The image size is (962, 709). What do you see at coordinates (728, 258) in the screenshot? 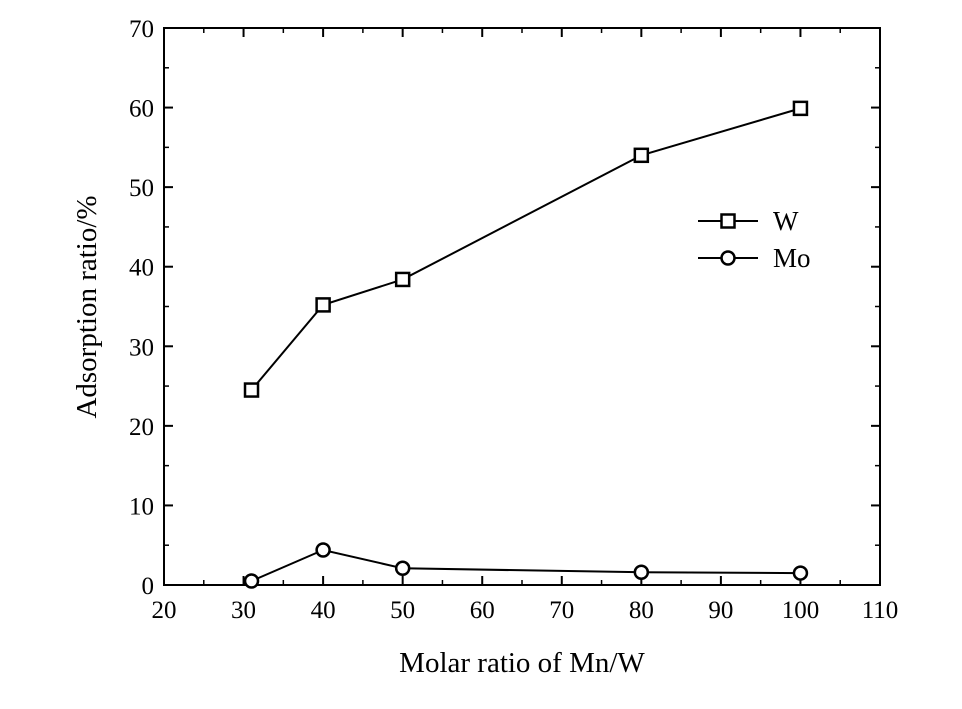
I see `legend-marker-mo` at bounding box center [728, 258].